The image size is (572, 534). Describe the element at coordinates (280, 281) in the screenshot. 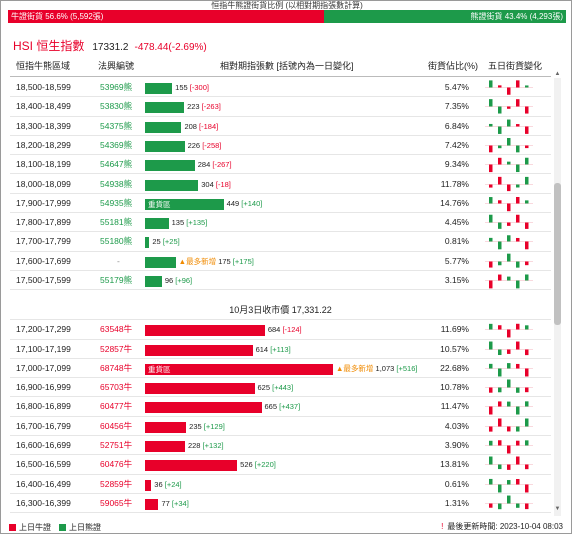

I see `table-row: 17,500-17,599 55179熊 96 [+96] 3.15%` at that location.